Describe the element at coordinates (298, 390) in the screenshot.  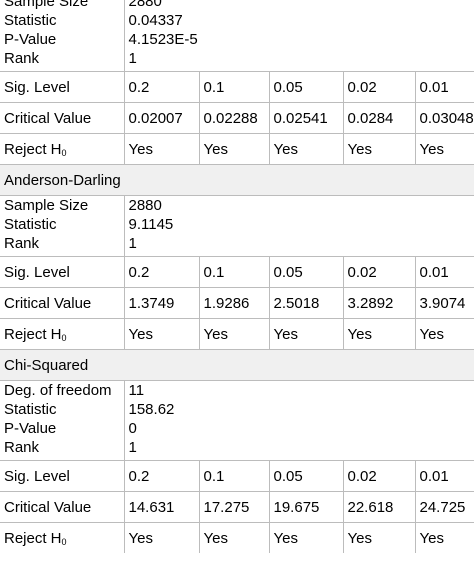
I see `stat-value: 11` at that location.